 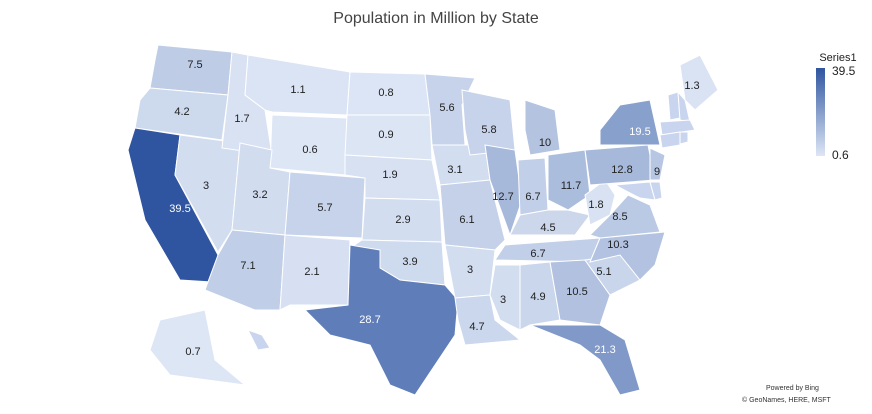 What do you see at coordinates (409, 262) in the screenshot?
I see `data-label: 3.9` at bounding box center [409, 262].